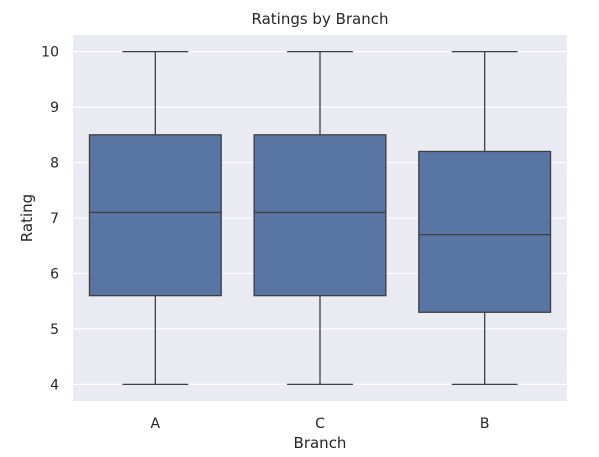 This screenshot has width=599, height=457. Describe the element at coordinates (54, 219) in the screenshot. I see `y-tick-label: 7` at that location.